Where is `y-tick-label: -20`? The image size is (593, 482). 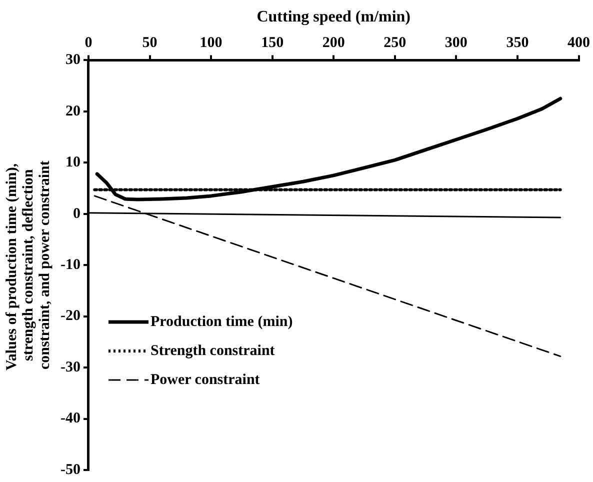 y-tick-label: -20 is located at coordinates (70, 316).